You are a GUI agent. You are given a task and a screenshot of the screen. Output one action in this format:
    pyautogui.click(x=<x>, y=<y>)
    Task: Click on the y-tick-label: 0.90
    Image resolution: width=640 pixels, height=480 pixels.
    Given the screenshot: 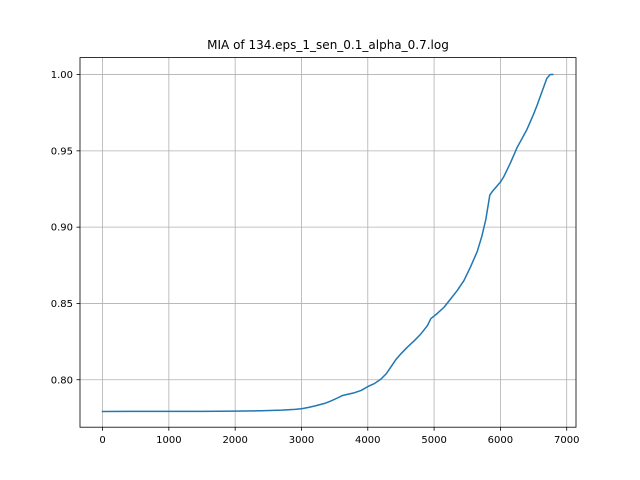 What is the action you would take?
    pyautogui.click(x=62, y=228)
    